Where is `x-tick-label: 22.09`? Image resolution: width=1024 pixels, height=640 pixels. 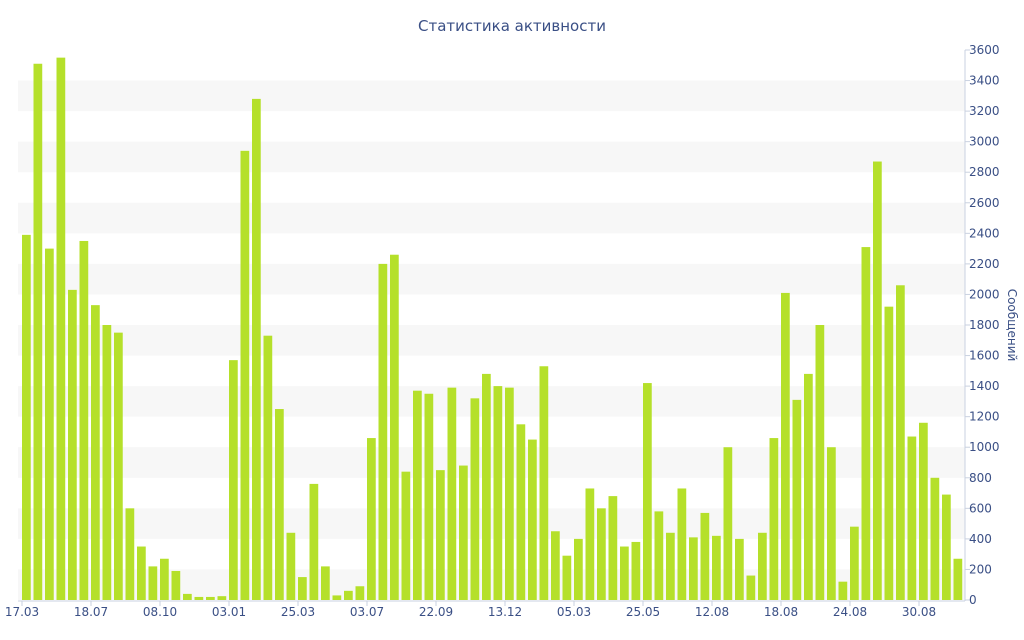
x-tick-label: 22.09 is located at coordinates (436, 612).